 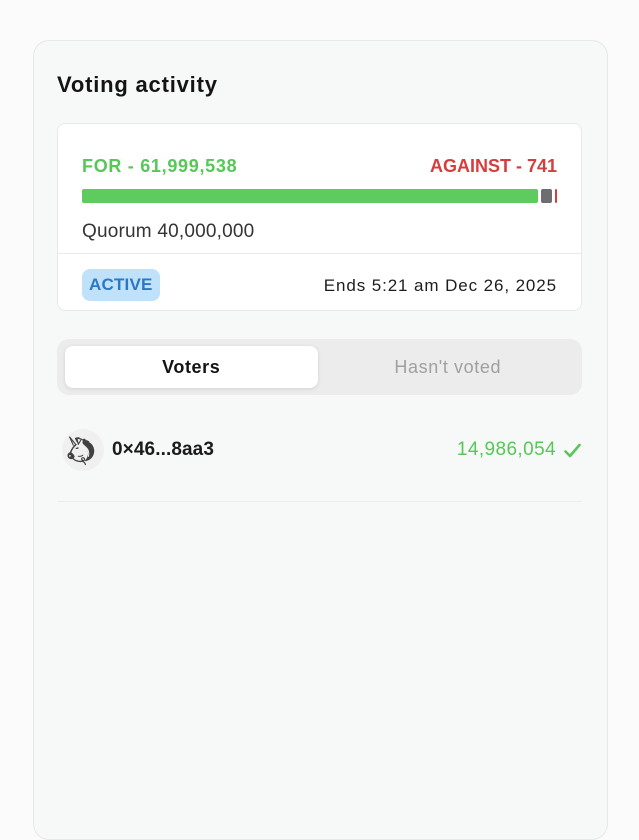 What do you see at coordinates (448, 366) in the screenshot?
I see `tab-hasnt-voted: Hasn't voted` at bounding box center [448, 366].